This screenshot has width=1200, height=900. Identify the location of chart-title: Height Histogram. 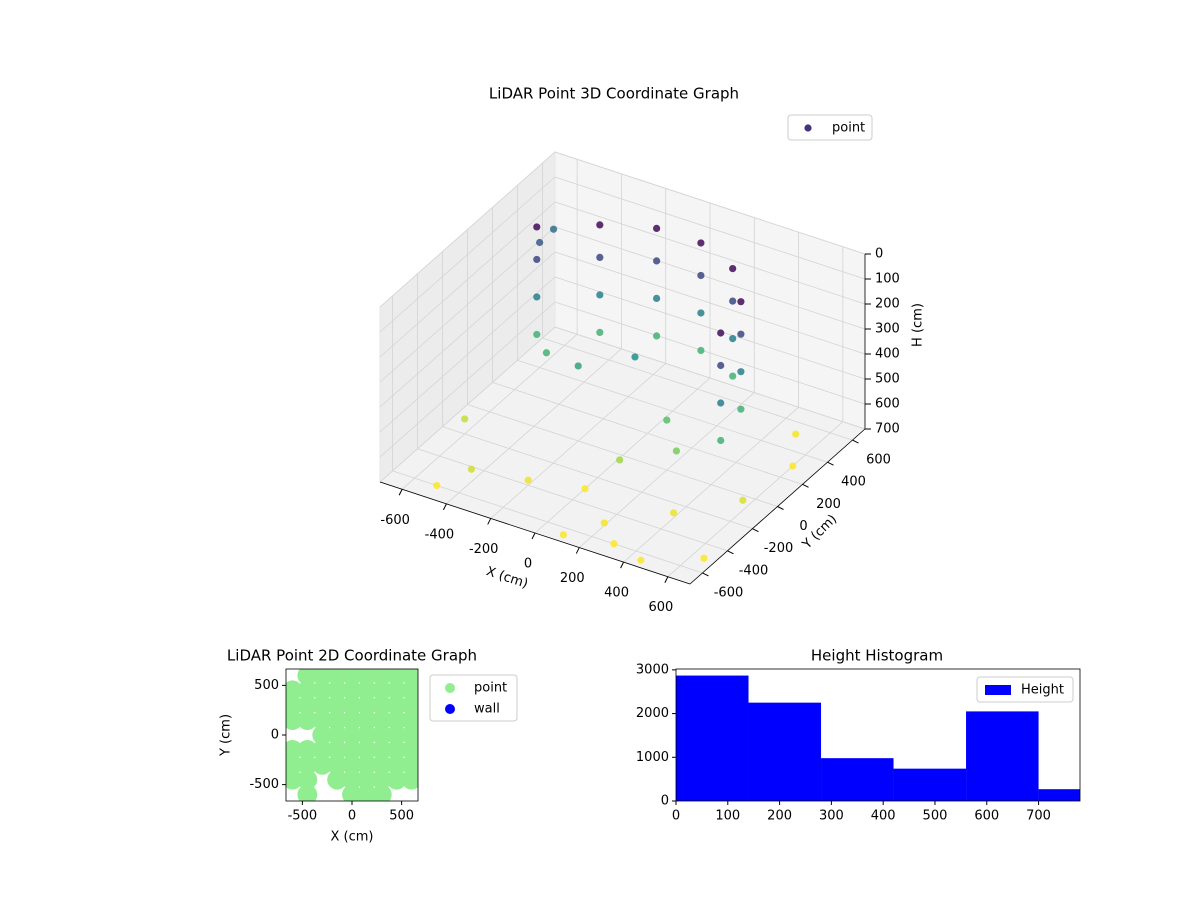
(877, 656).